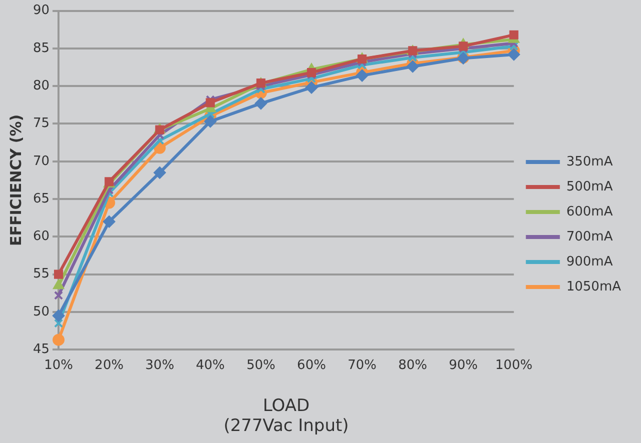  What do you see at coordinates (41, 312) in the screenshot?
I see `y-tick-label: 50` at bounding box center [41, 312].